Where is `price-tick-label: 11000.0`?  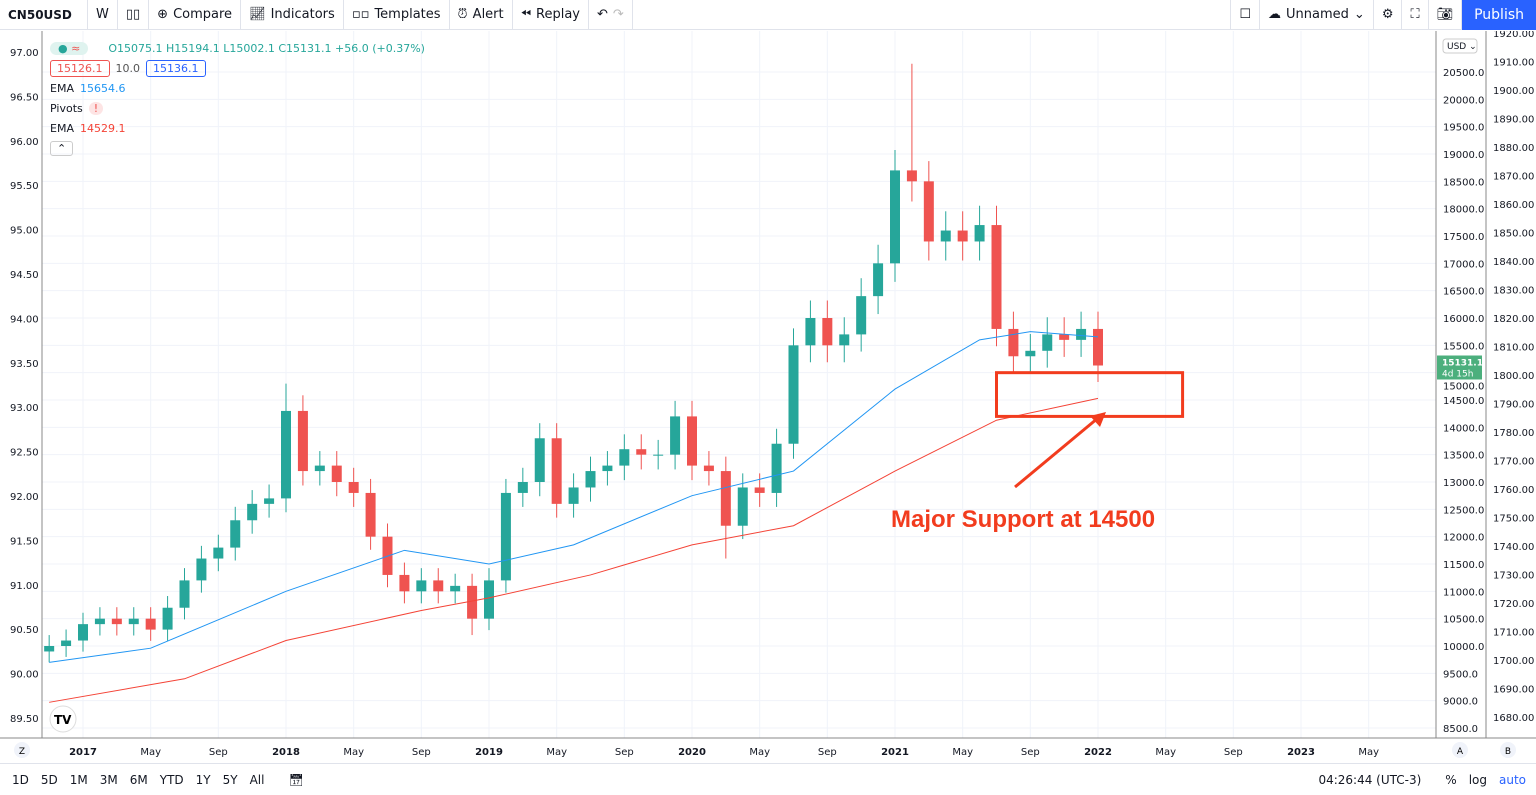 price-tick-label: 11000.0 is located at coordinates (1463, 592).